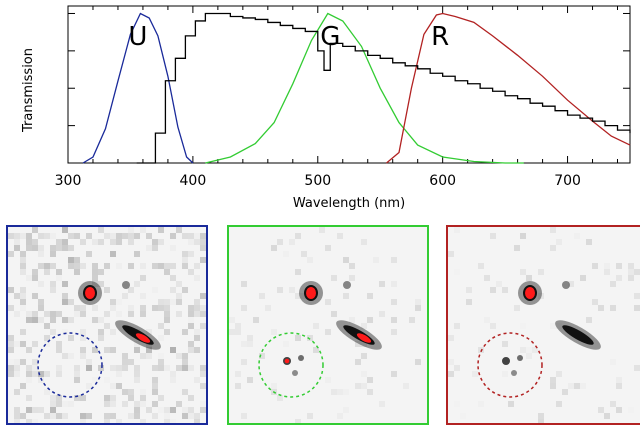 The width and height of the screenshot is (640, 428). What do you see at coordinates (567, 181) in the screenshot?
I see `x-tick-label: 700` at bounding box center [567, 181].